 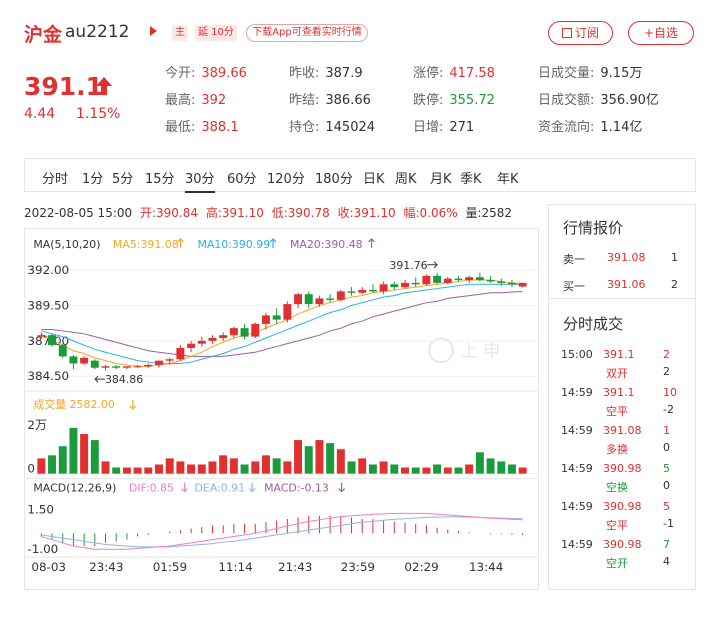 I want to click on tab-period: 15分, so click(x=160, y=179).